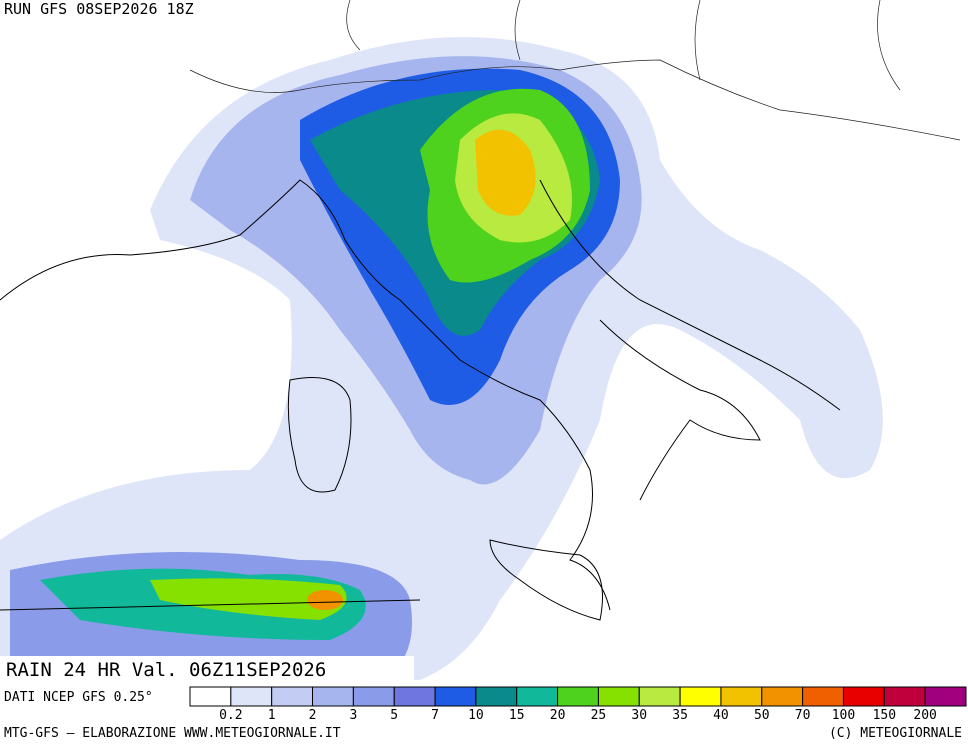 This screenshot has width=968, height=745. Describe the element at coordinates (435, 715) in the screenshot. I see `legend-level: 7` at that location.